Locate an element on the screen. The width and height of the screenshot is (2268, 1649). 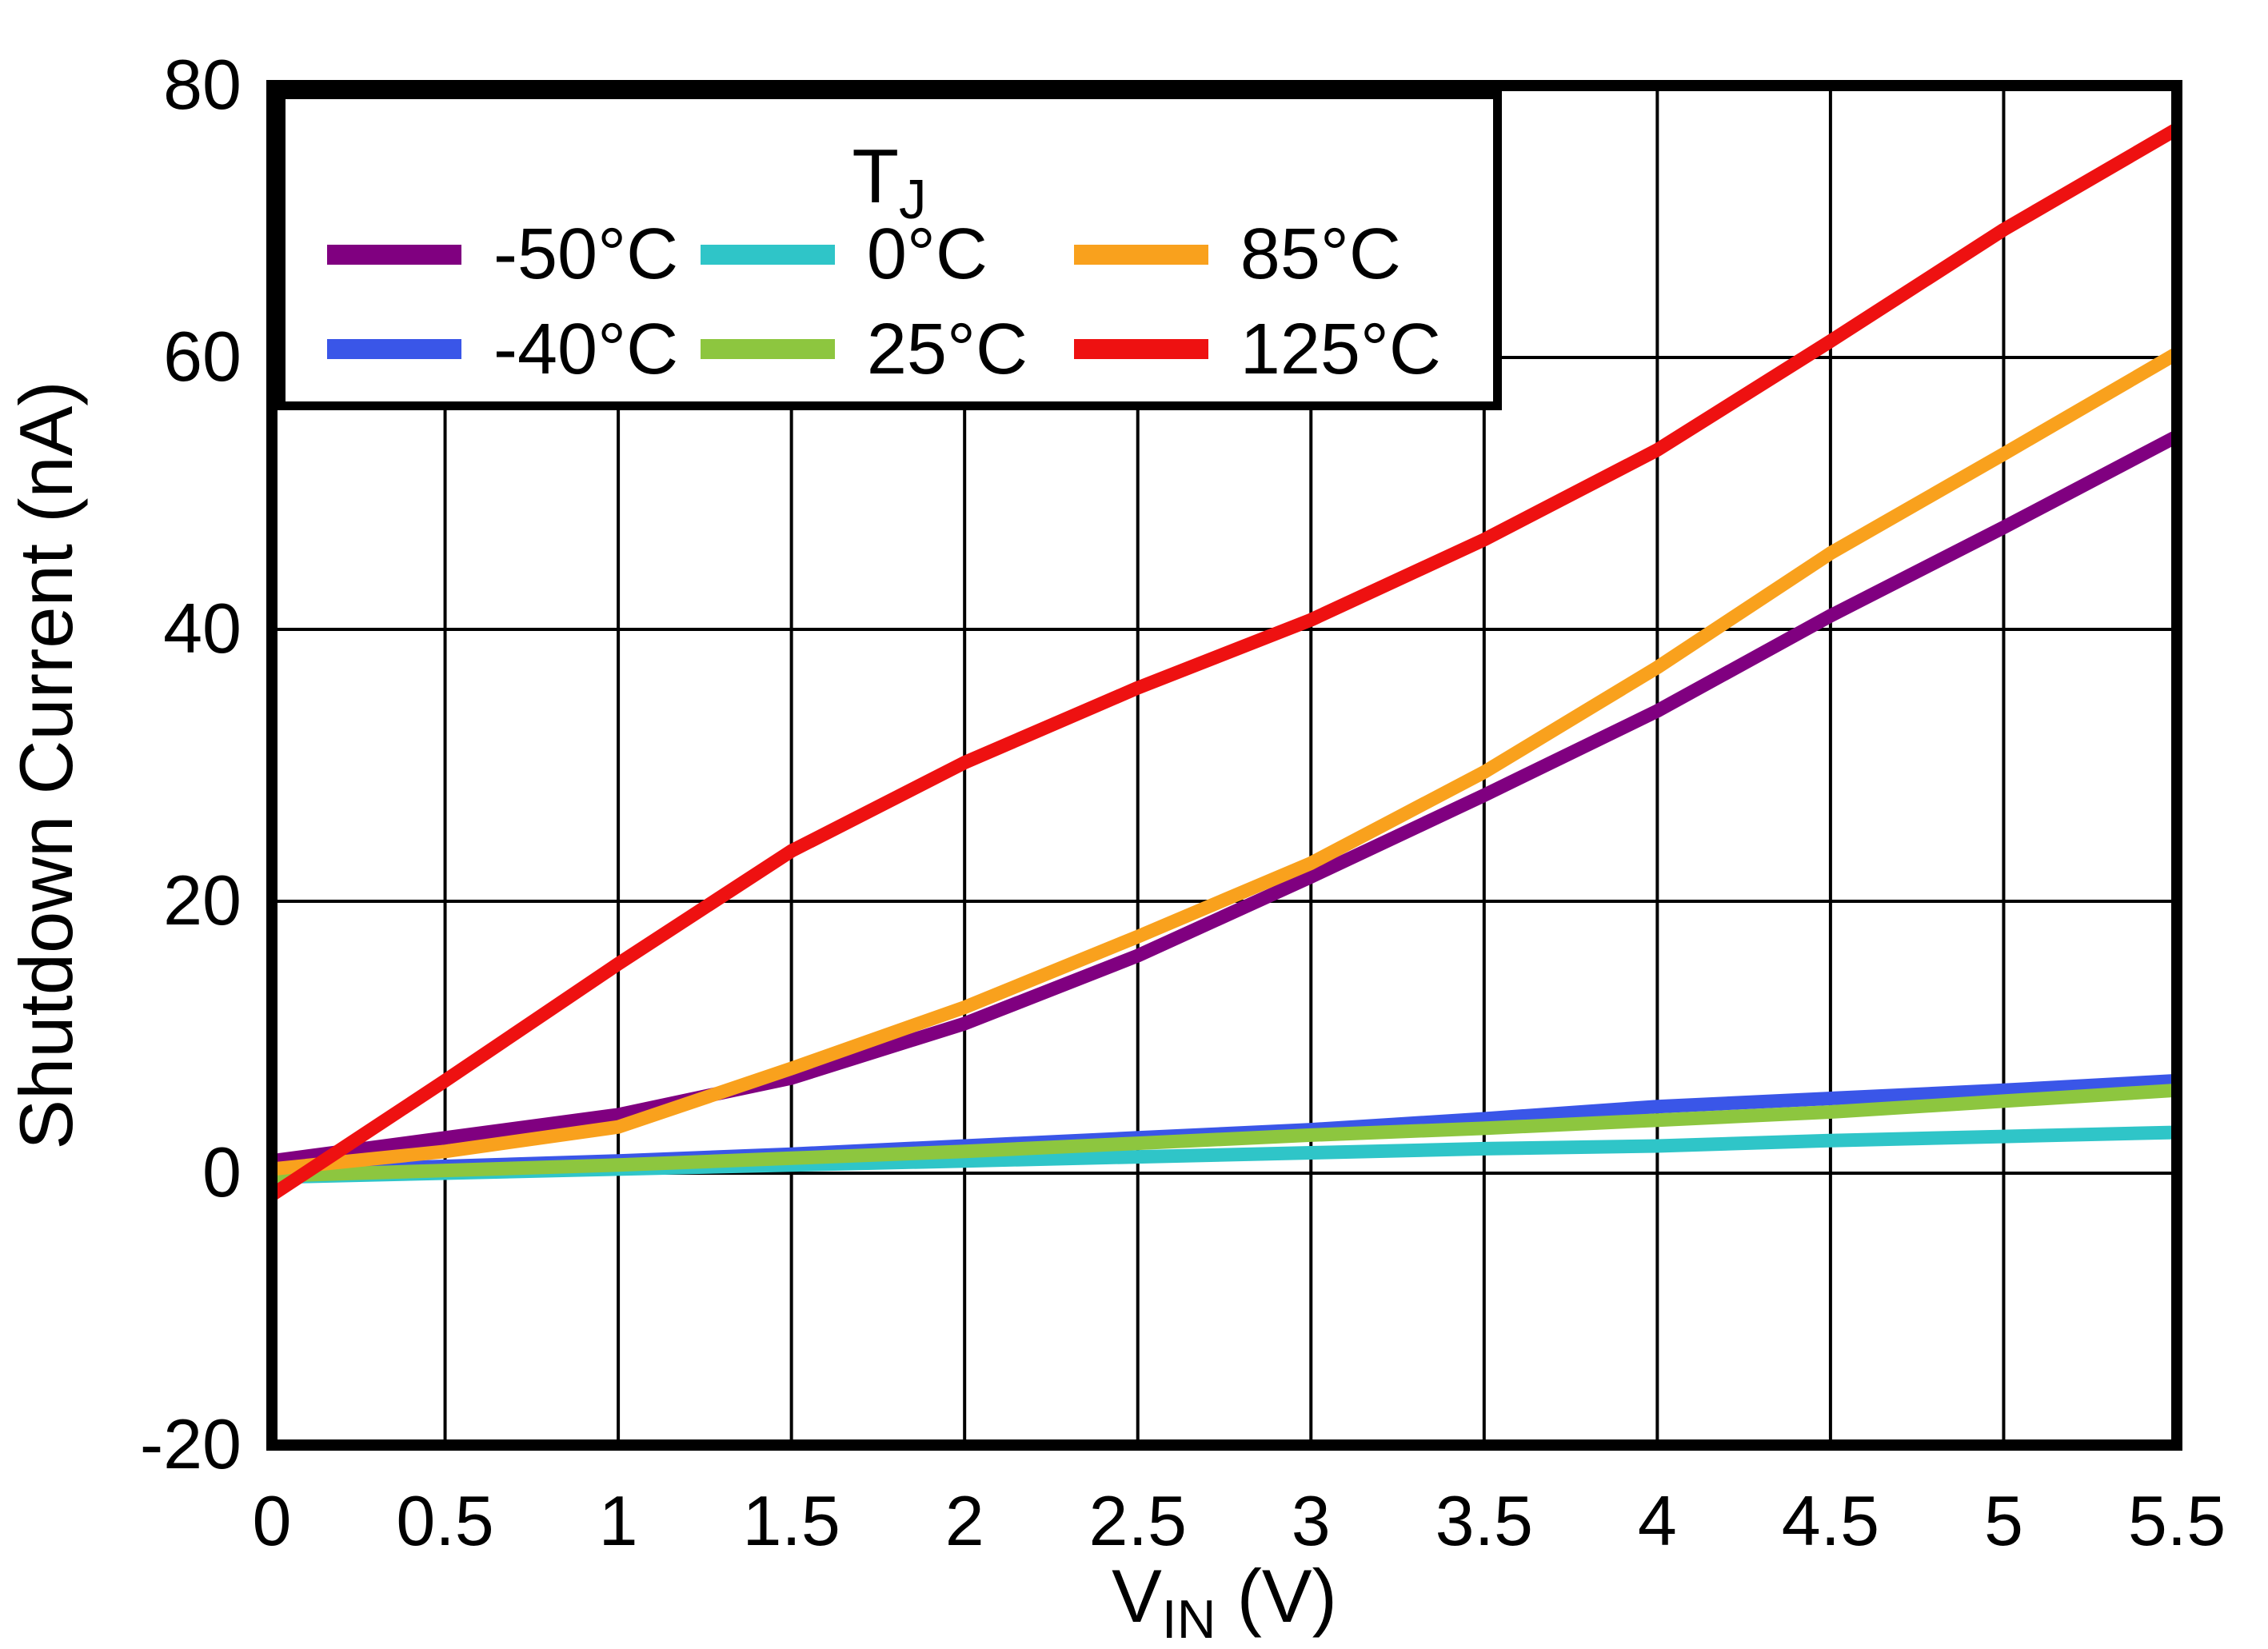
legend-label: 25°C is located at coordinates (947, 349).